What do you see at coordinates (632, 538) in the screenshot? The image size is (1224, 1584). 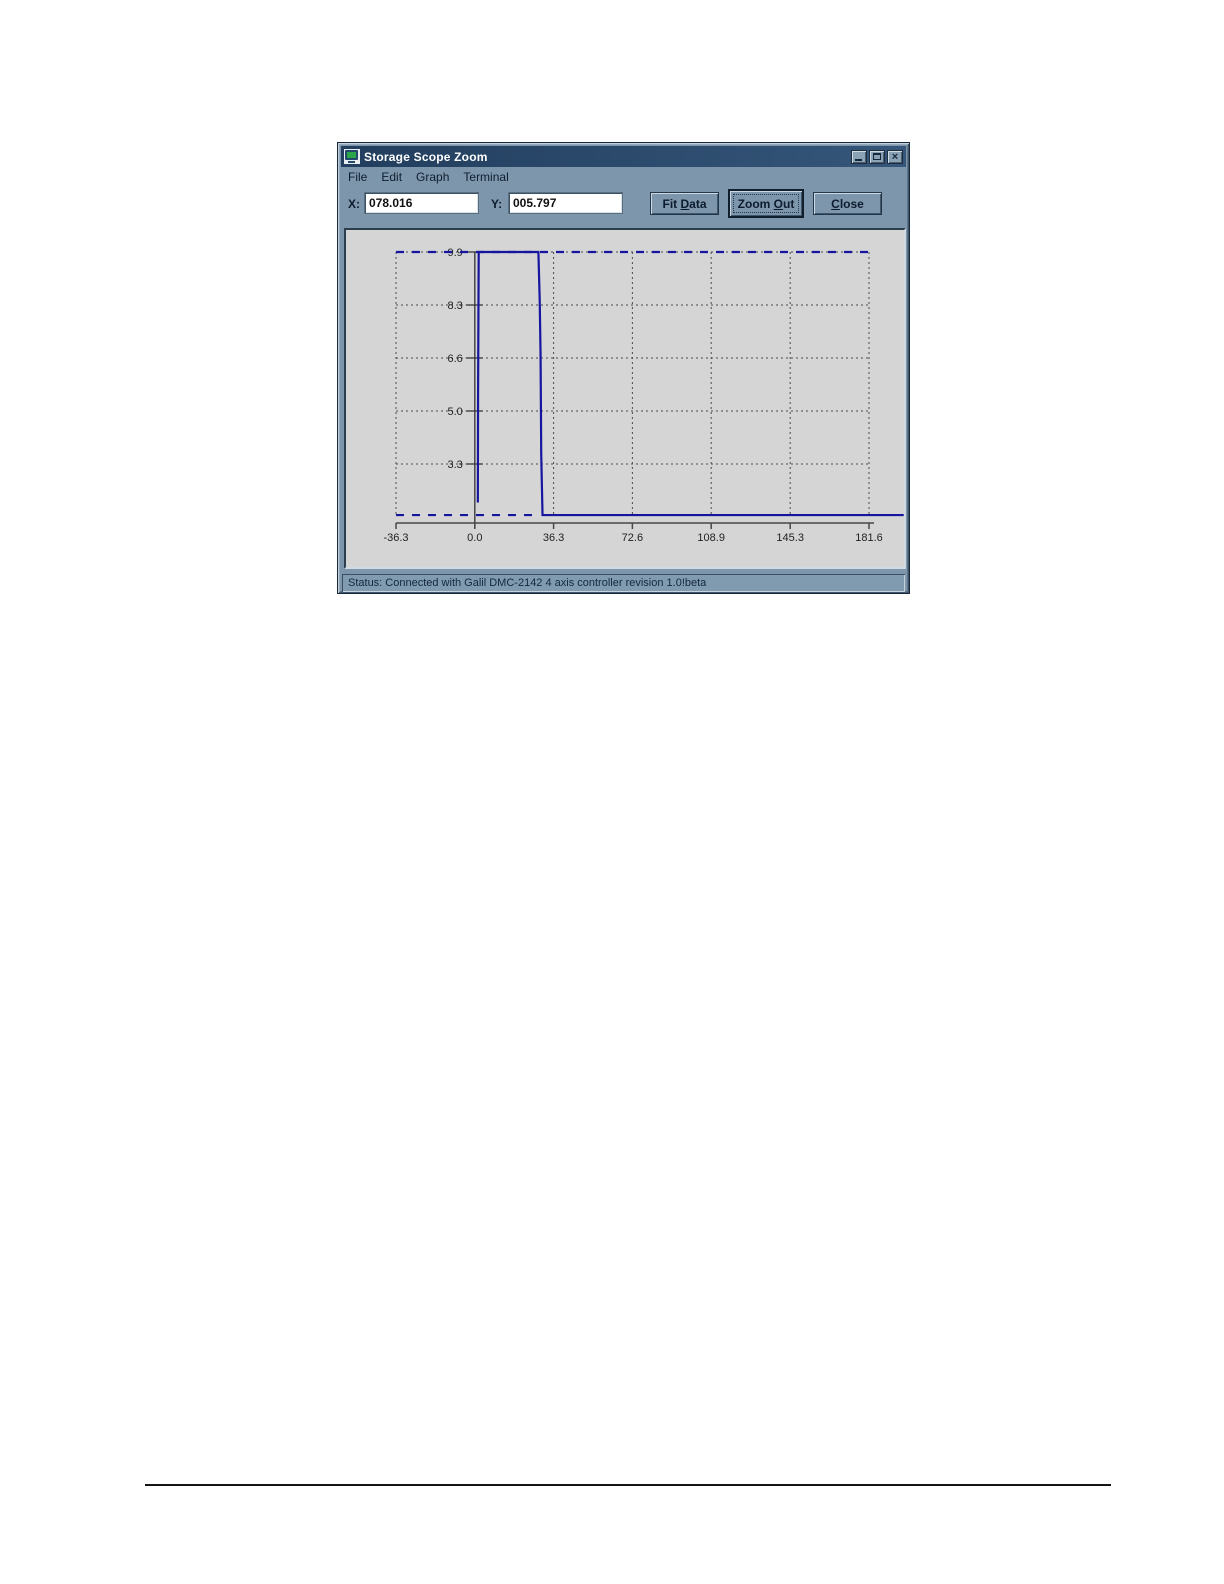 I see `x-tick-label: 72.6` at bounding box center [632, 538].